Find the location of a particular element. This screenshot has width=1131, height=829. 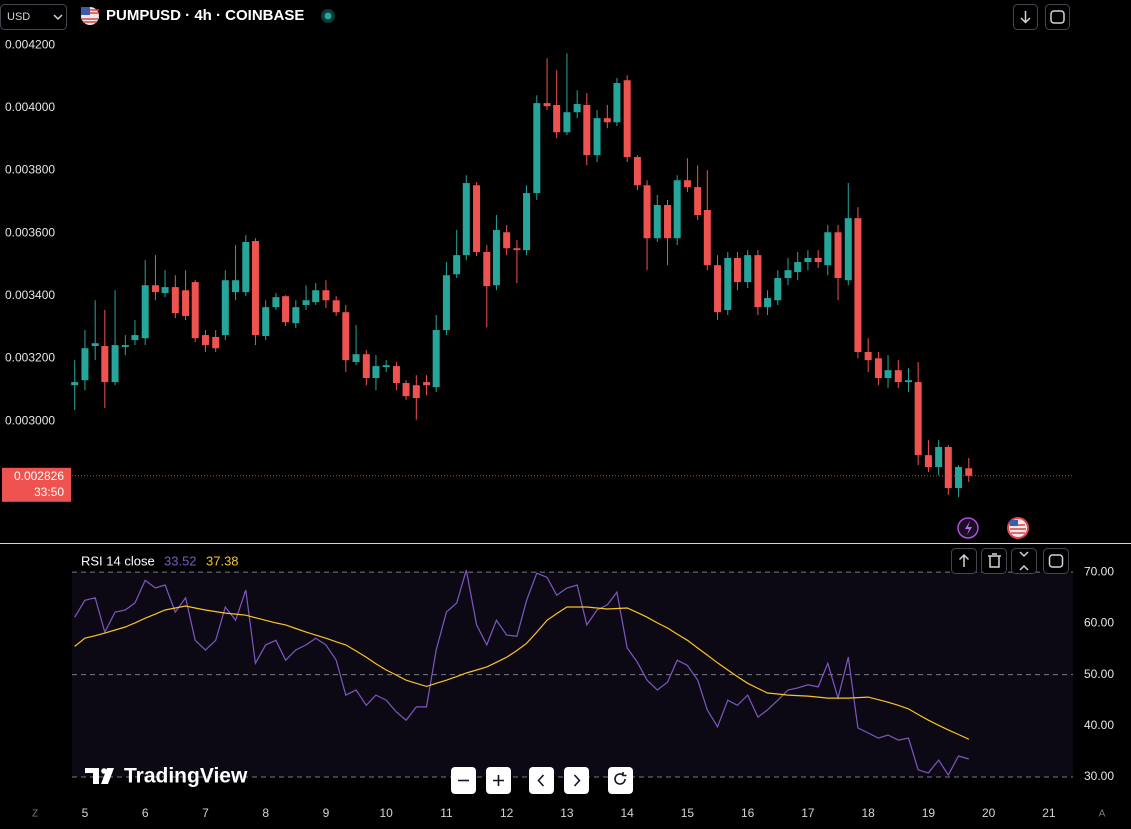

y-tick-label: 0.004200 is located at coordinates (30, 44).